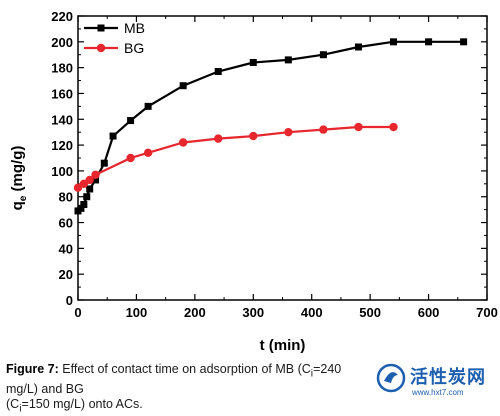 The image size is (500, 416). I want to click on legend-label-mb: MB, so click(134, 28).